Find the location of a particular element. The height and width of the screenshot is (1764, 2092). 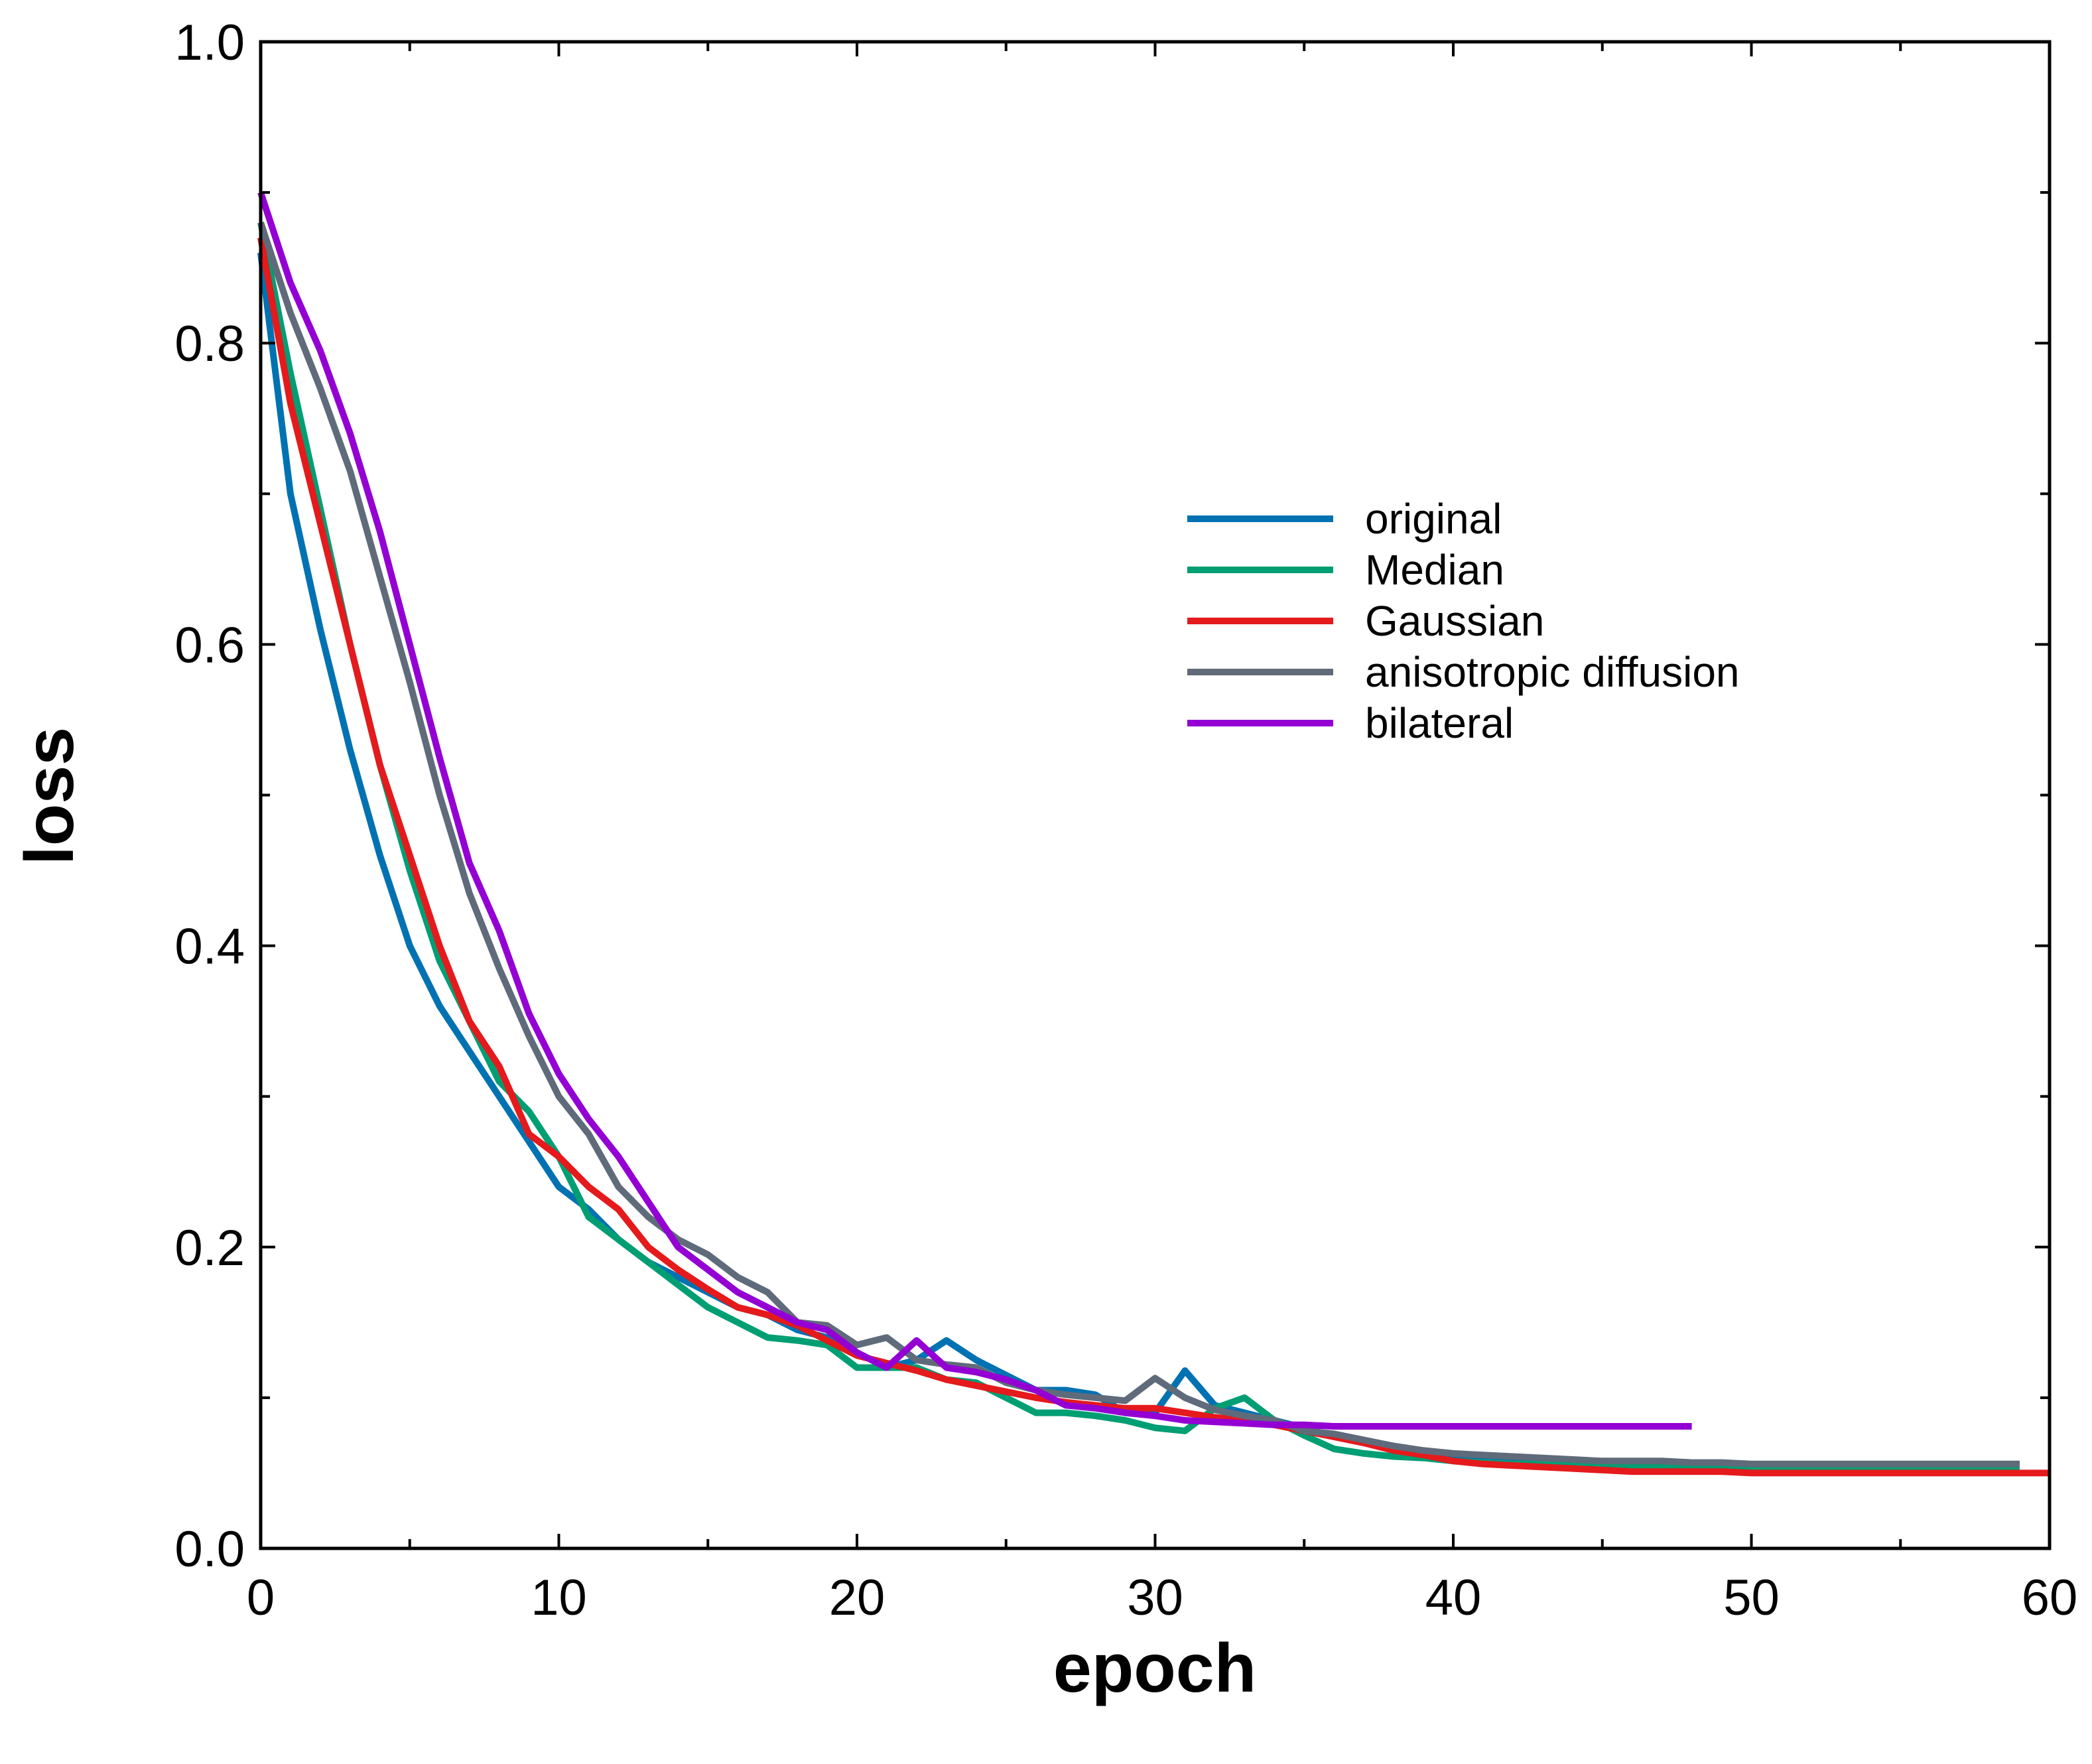

y-tick-label: 0.6 is located at coordinates (209, 645).